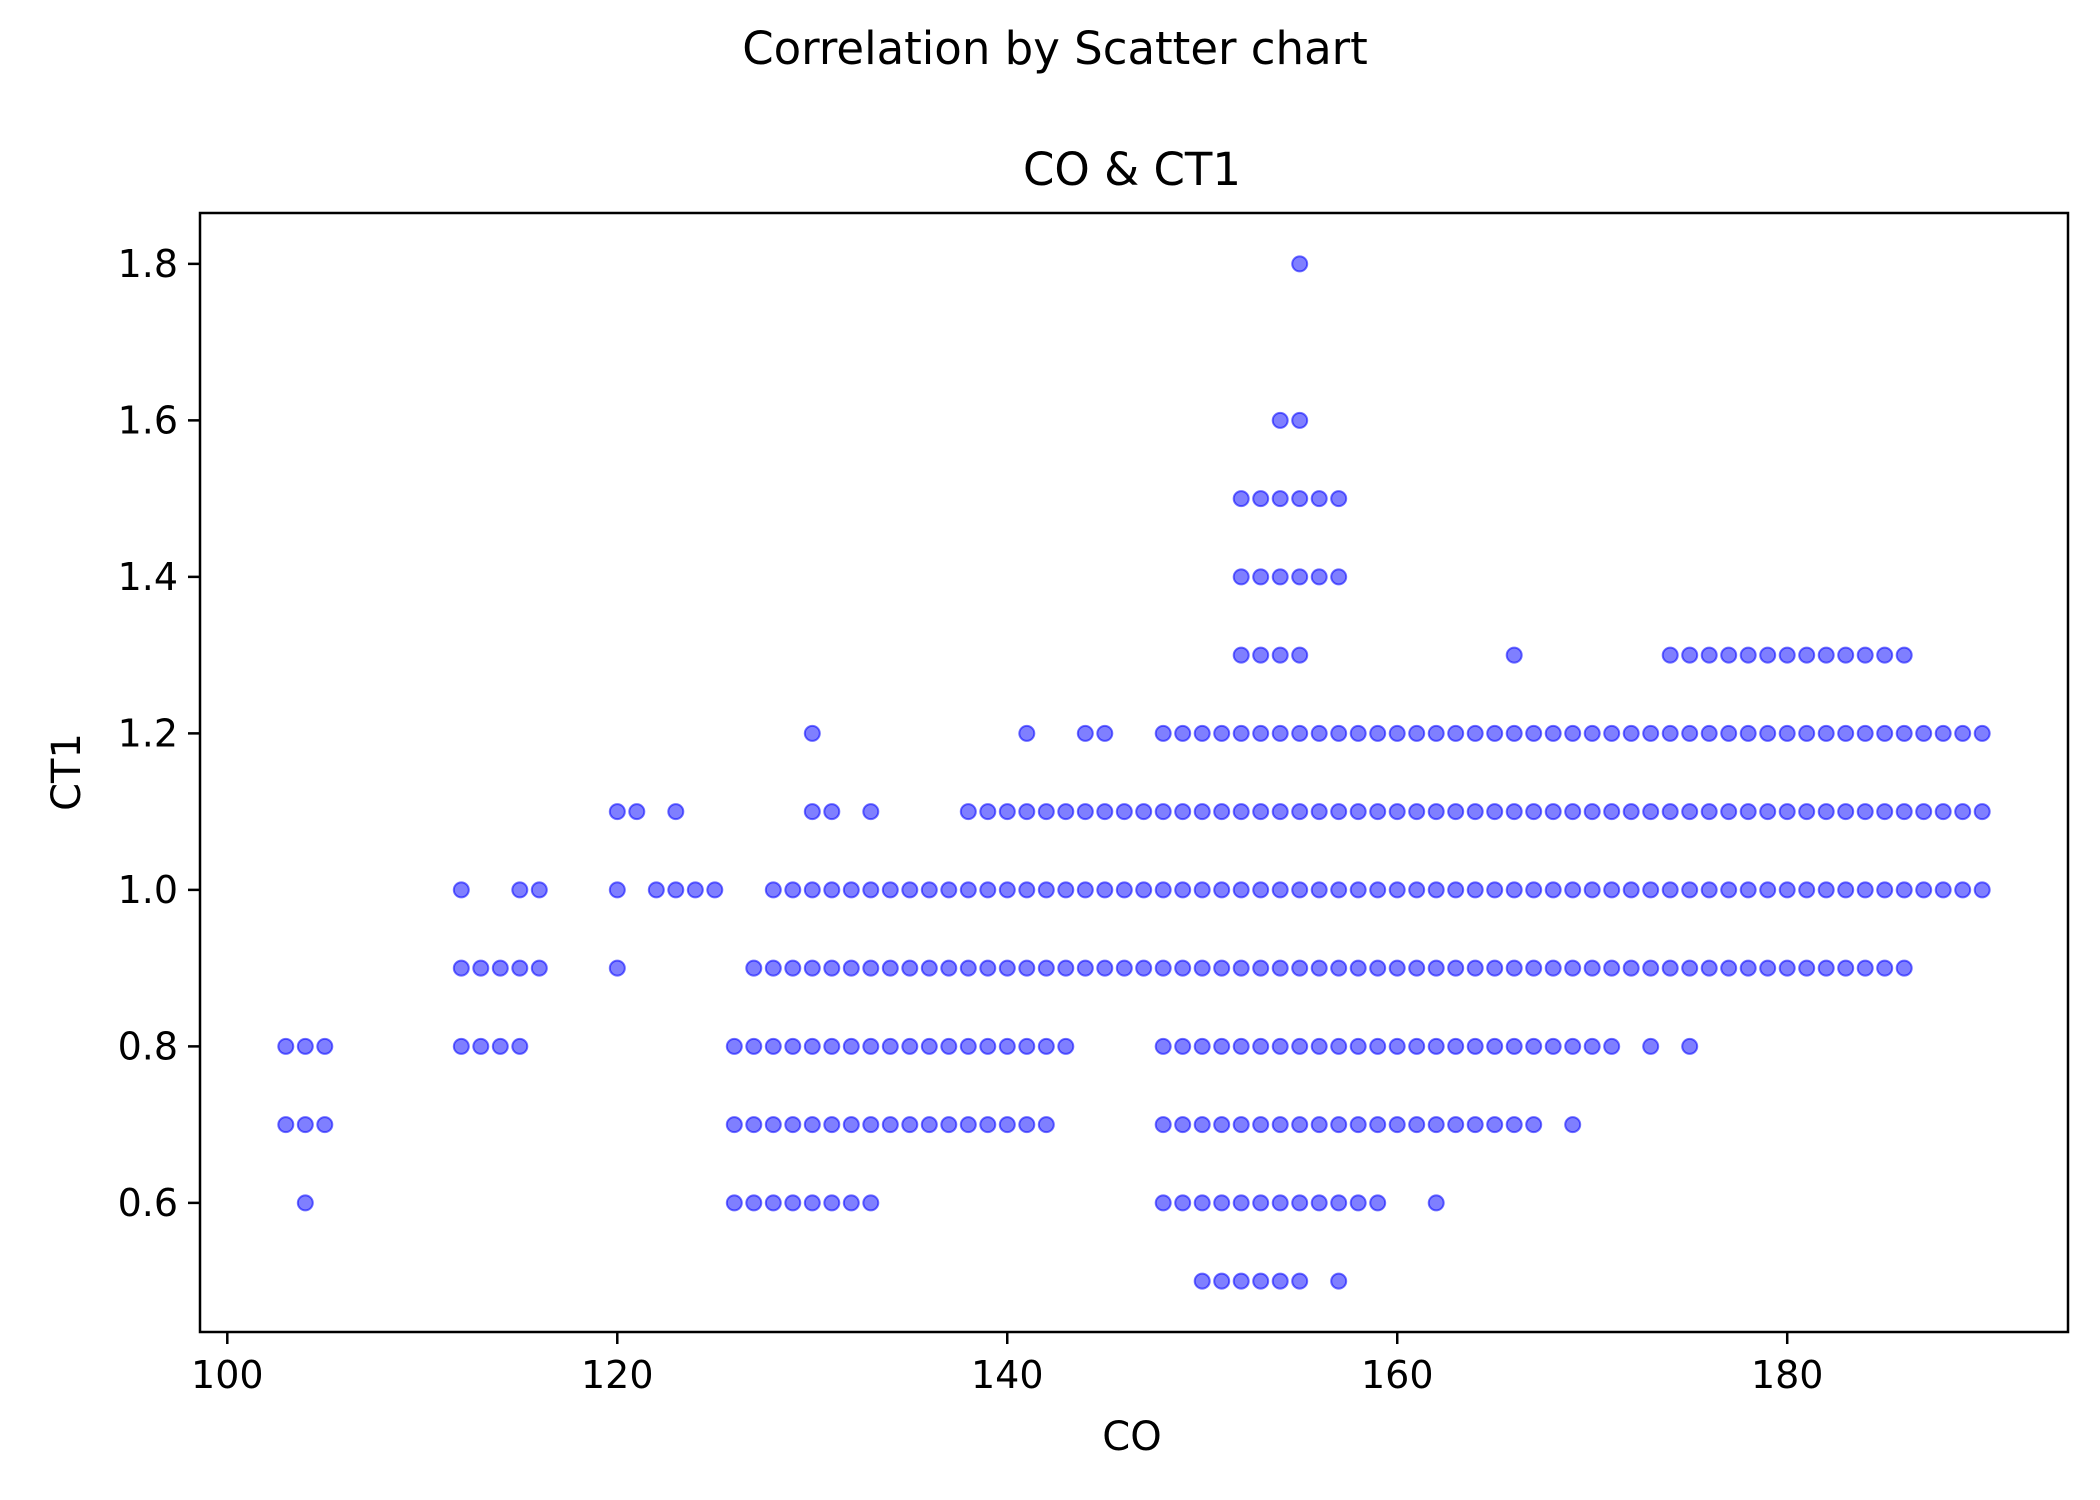 Image resolution: width=2100 pixels, height=1500 pixels. Describe the element at coordinates (227, 1375) in the screenshot. I see `x-tick-label: 100` at that location.